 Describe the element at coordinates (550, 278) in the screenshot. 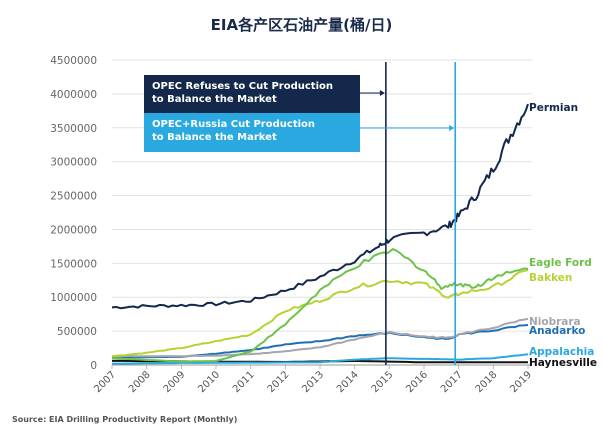

I see `series-label: Bakken` at that location.